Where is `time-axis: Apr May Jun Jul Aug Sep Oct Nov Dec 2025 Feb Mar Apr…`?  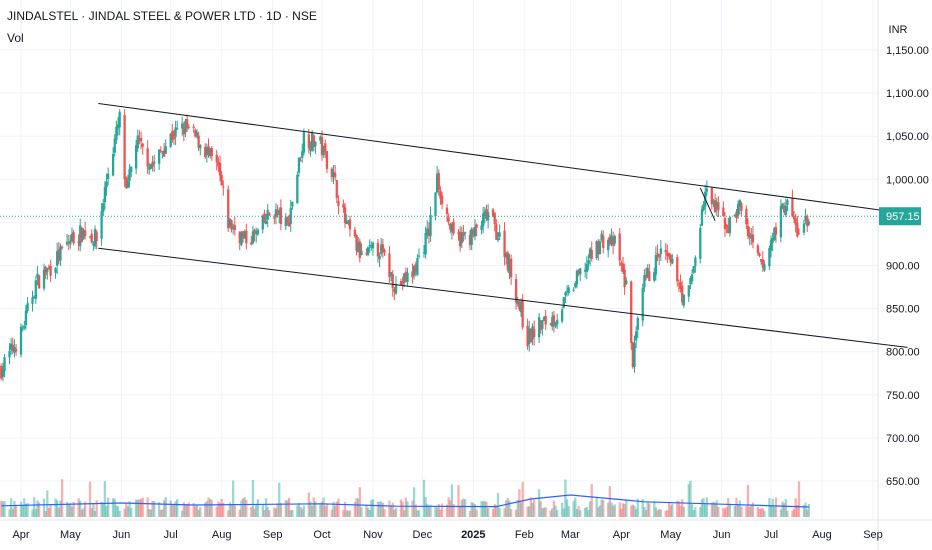 time-axis: Apr May Jun Jul Aug Sep Oct Nov Dec 2025 Feb Mar Apr… is located at coordinates (447, 535).